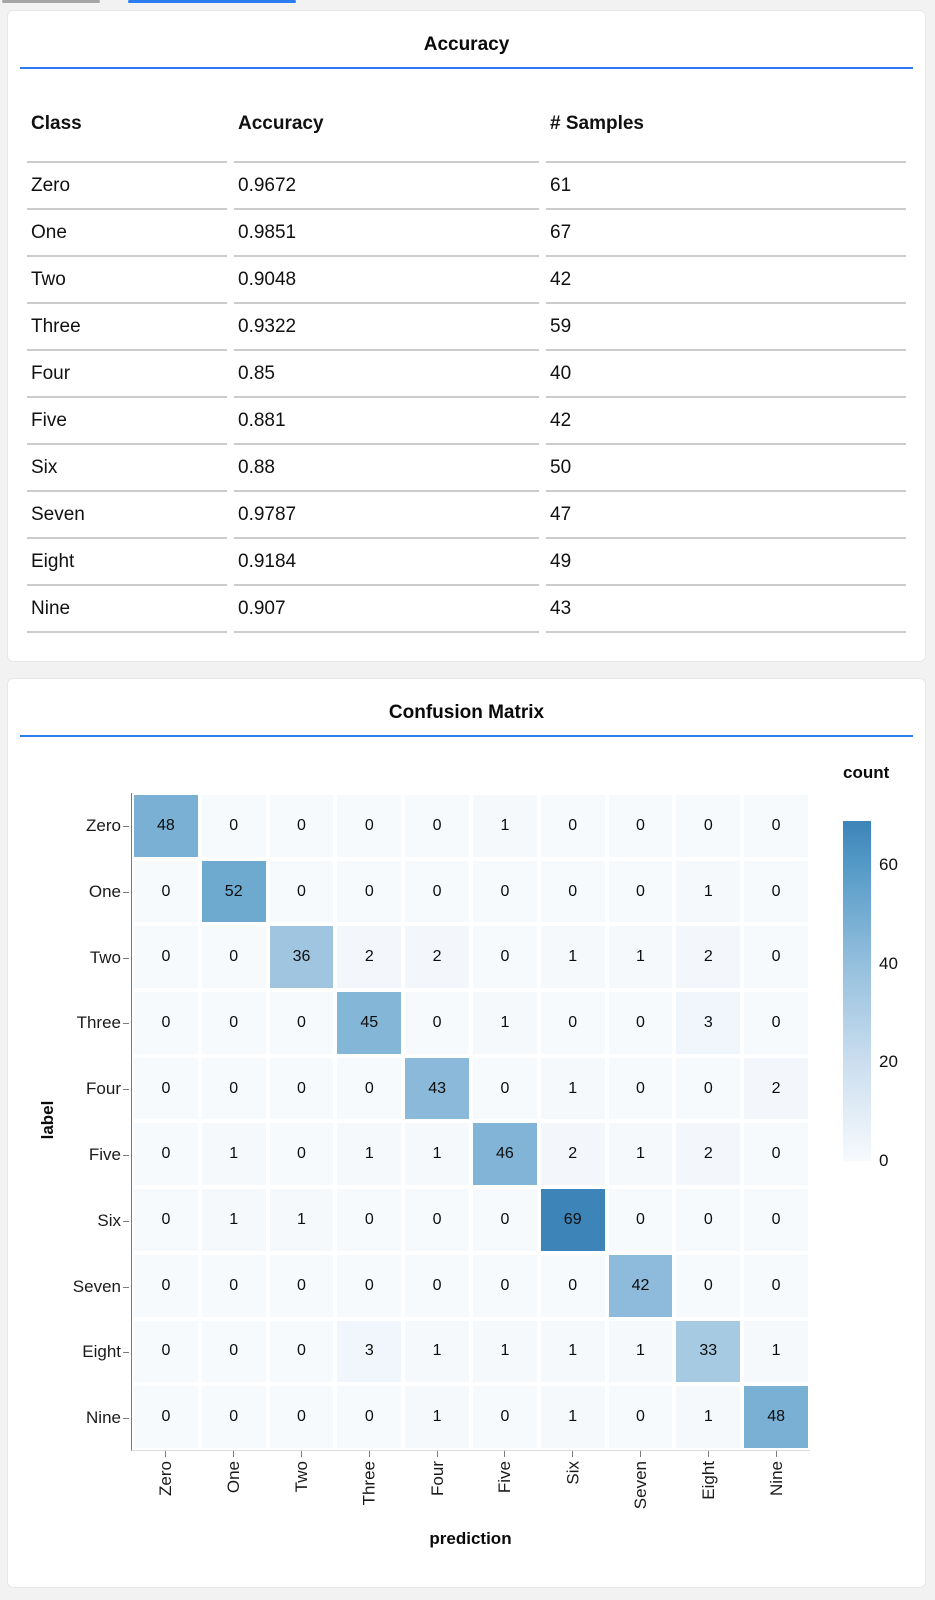 This screenshot has width=935, height=1600. Describe the element at coordinates (470, 1538) in the screenshot. I see `x-axis-title: prediction` at that location.